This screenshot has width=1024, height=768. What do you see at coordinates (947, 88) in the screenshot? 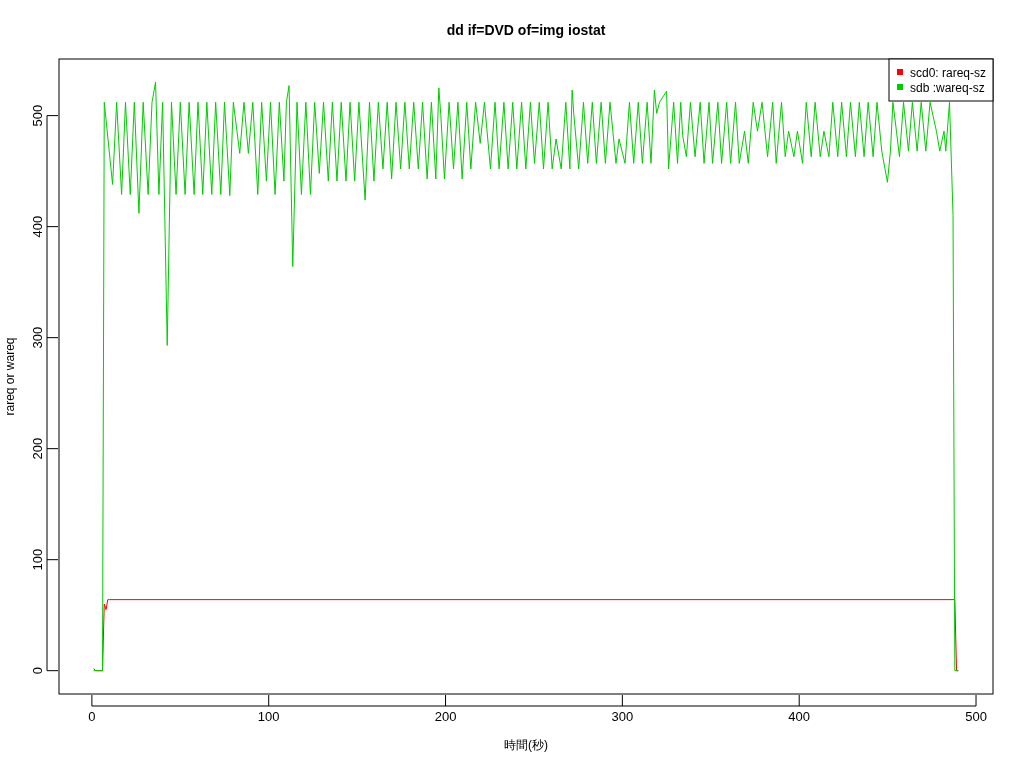
I see `legend-label: sdb :wareq-sz` at bounding box center [947, 88].